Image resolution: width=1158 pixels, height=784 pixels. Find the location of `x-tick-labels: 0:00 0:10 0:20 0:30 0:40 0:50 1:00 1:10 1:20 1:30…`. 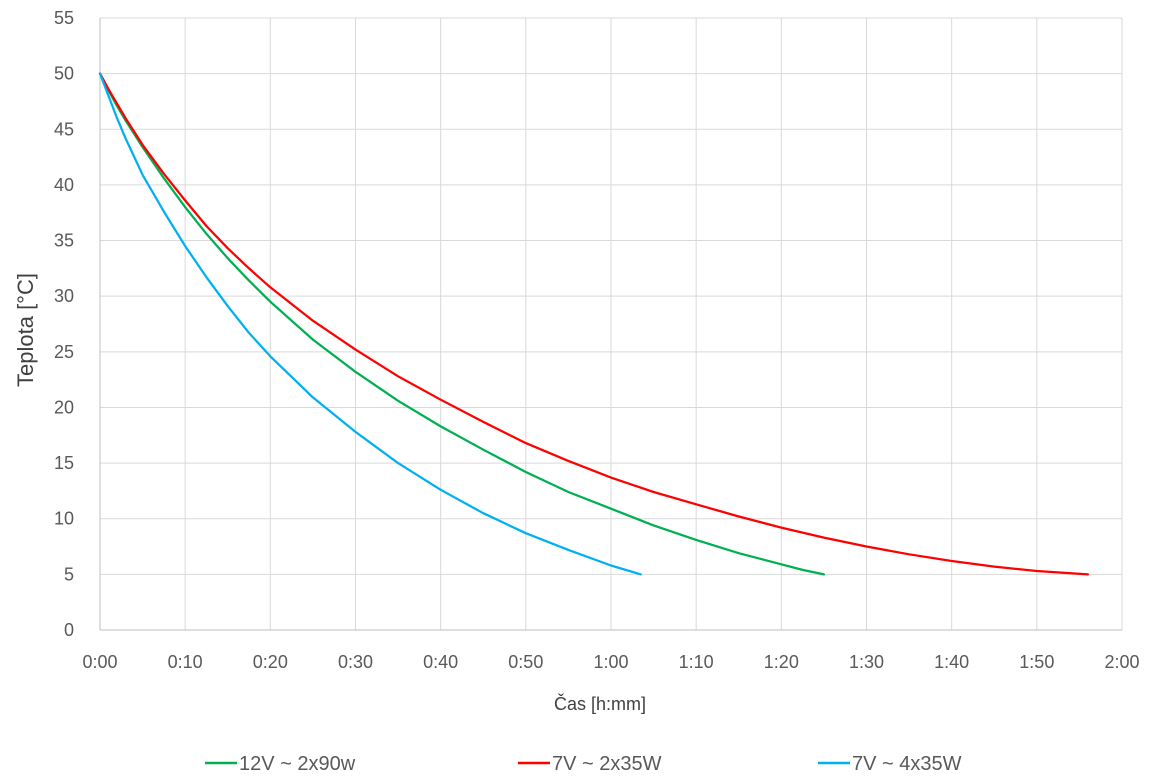

x-tick-labels: 0:00 0:10 0:20 0:30 0:40 0:50 1:00 1:10 1:20 1:30… is located at coordinates (610, 662).